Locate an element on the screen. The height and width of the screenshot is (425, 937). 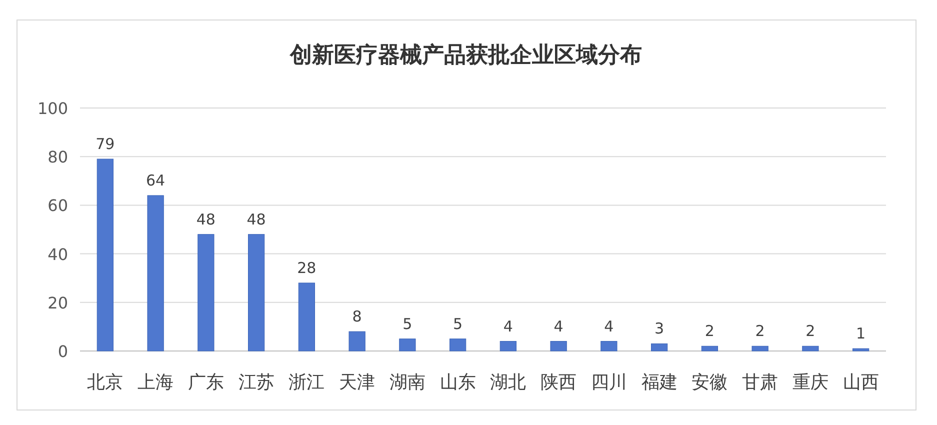
x-tick-label: 福建 is located at coordinates (659, 382).